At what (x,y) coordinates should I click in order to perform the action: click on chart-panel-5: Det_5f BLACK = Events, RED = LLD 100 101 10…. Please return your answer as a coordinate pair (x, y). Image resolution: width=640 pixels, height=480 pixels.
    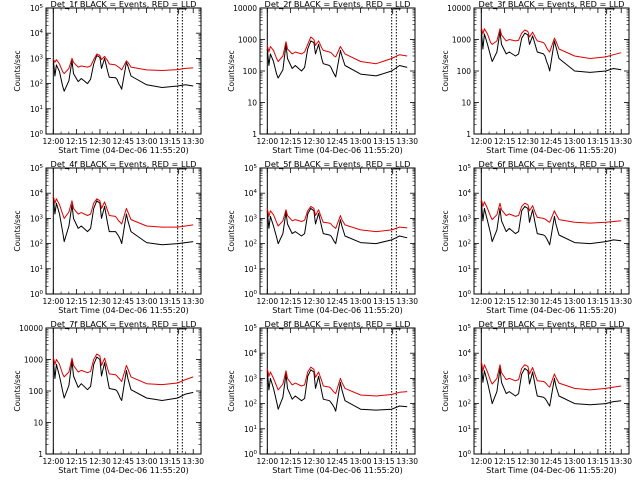
    Looking at the image, I should click on (322, 237).